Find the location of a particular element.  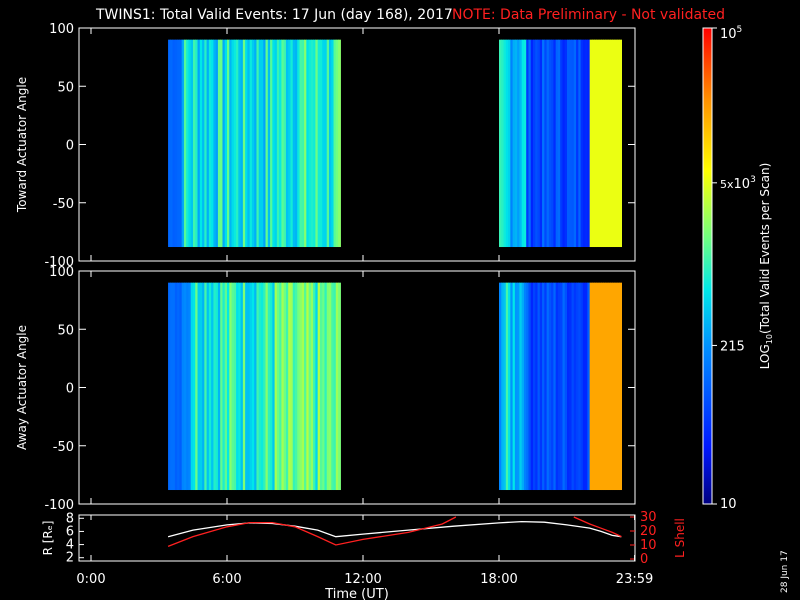

lshell-tick-label: 20 is located at coordinates (648, 531).